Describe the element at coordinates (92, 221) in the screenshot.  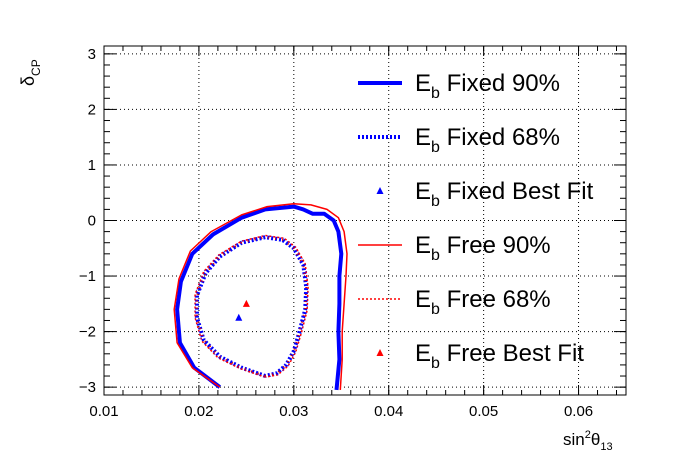
I see `y-tick-label: 0` at that location.